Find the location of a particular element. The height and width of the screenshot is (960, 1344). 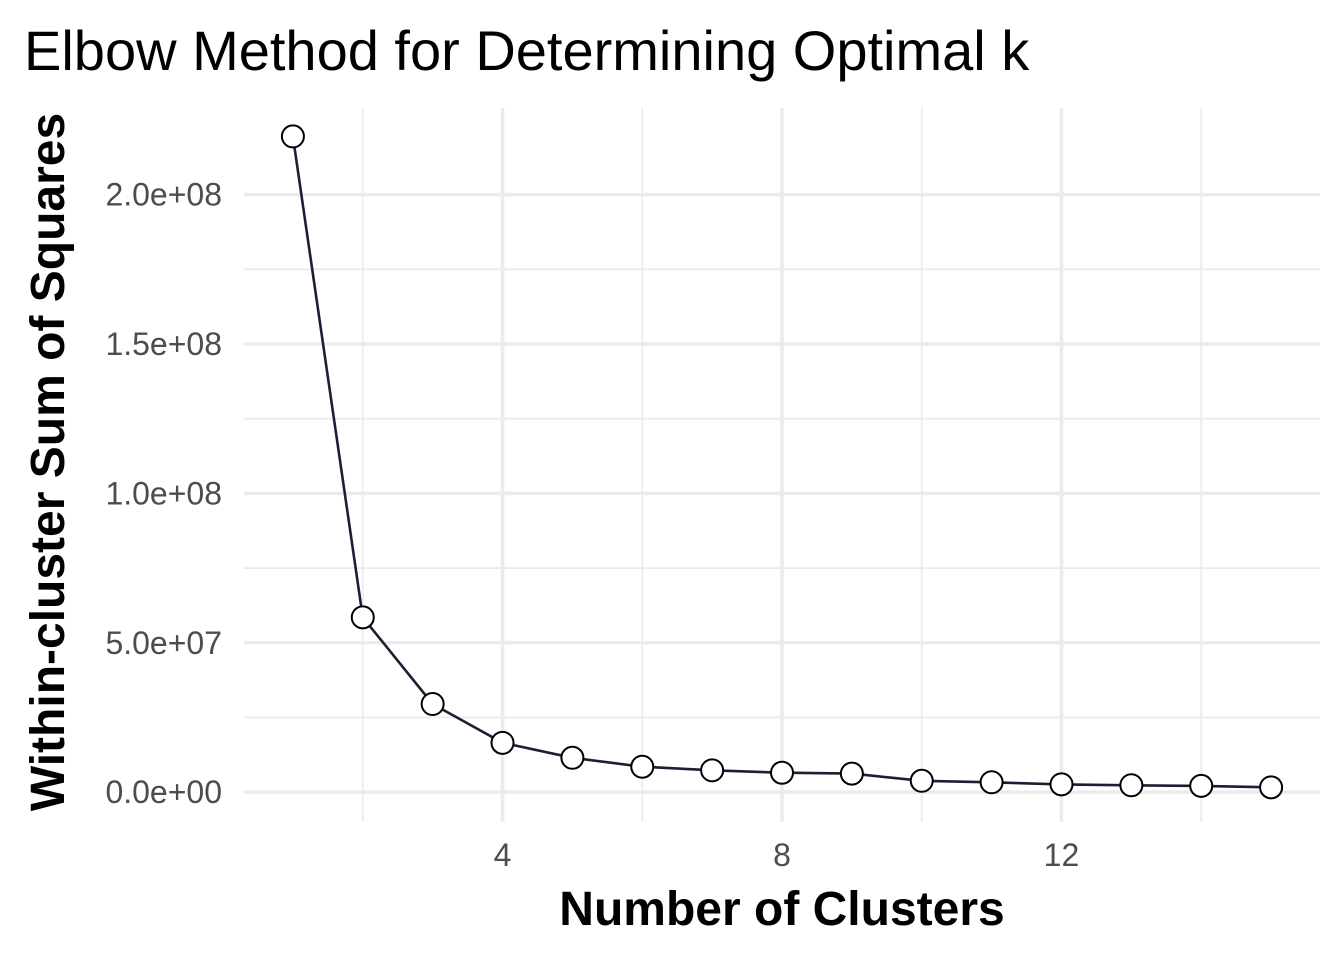

y-tick-label: 2.0e+08 is located at coordinates (163, 195).